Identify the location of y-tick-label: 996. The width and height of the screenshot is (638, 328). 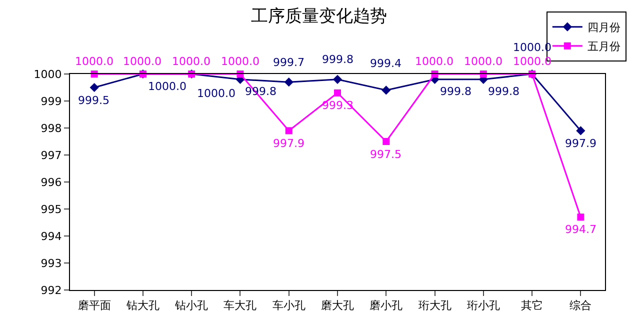
(51, 182).